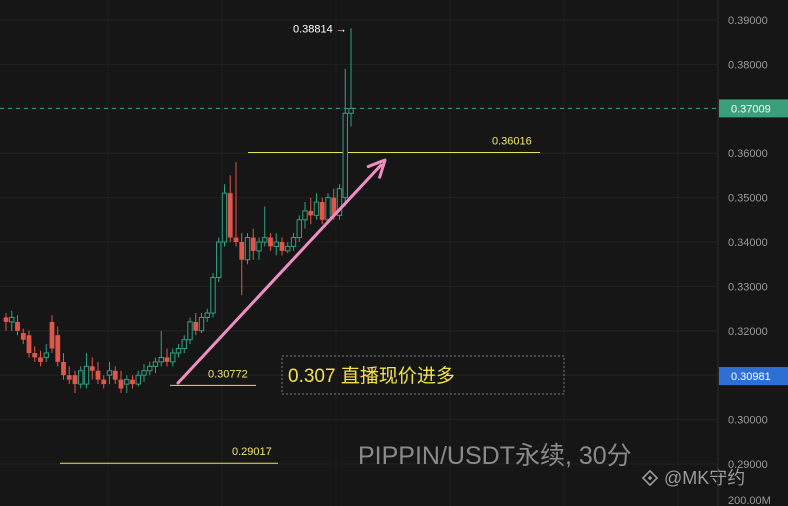  Describe the element at coordinates (748, 287) in the screenshot. I see `price-tick-label: 0.33000` at that location.